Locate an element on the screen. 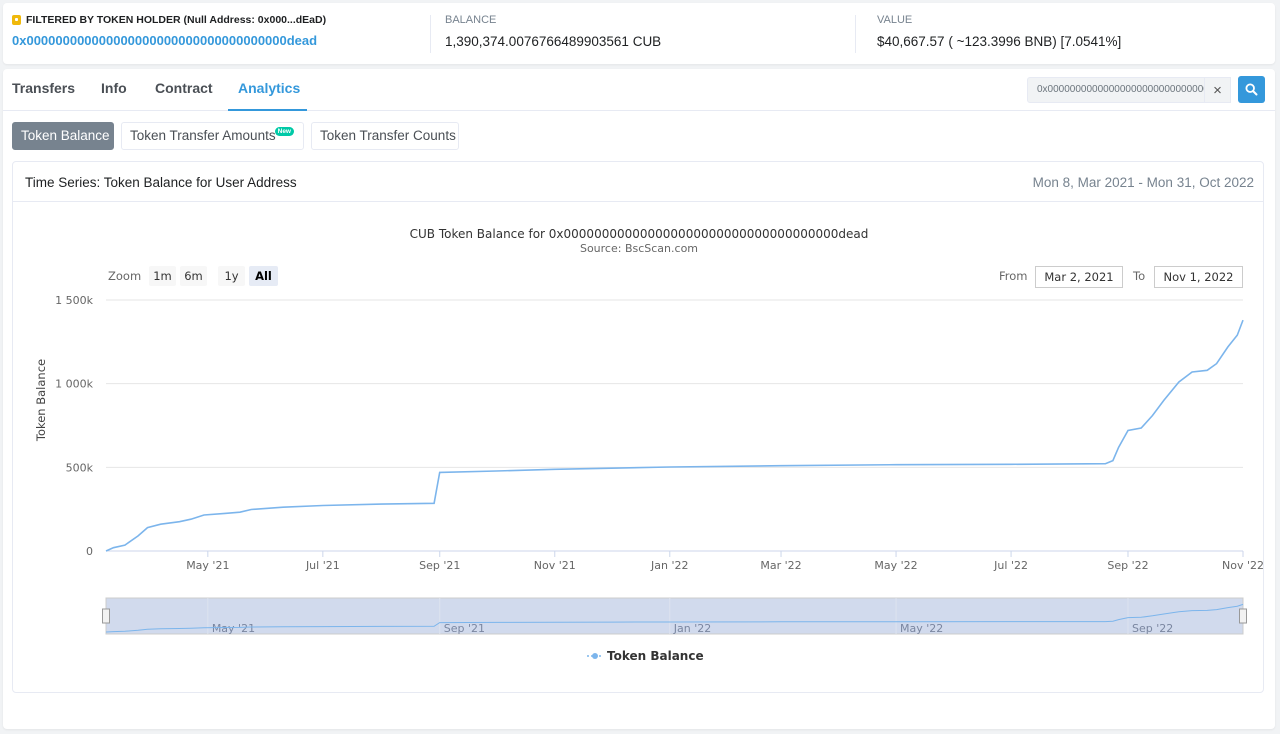  balance-label: BALANCE is located at coordinates (471, 20).